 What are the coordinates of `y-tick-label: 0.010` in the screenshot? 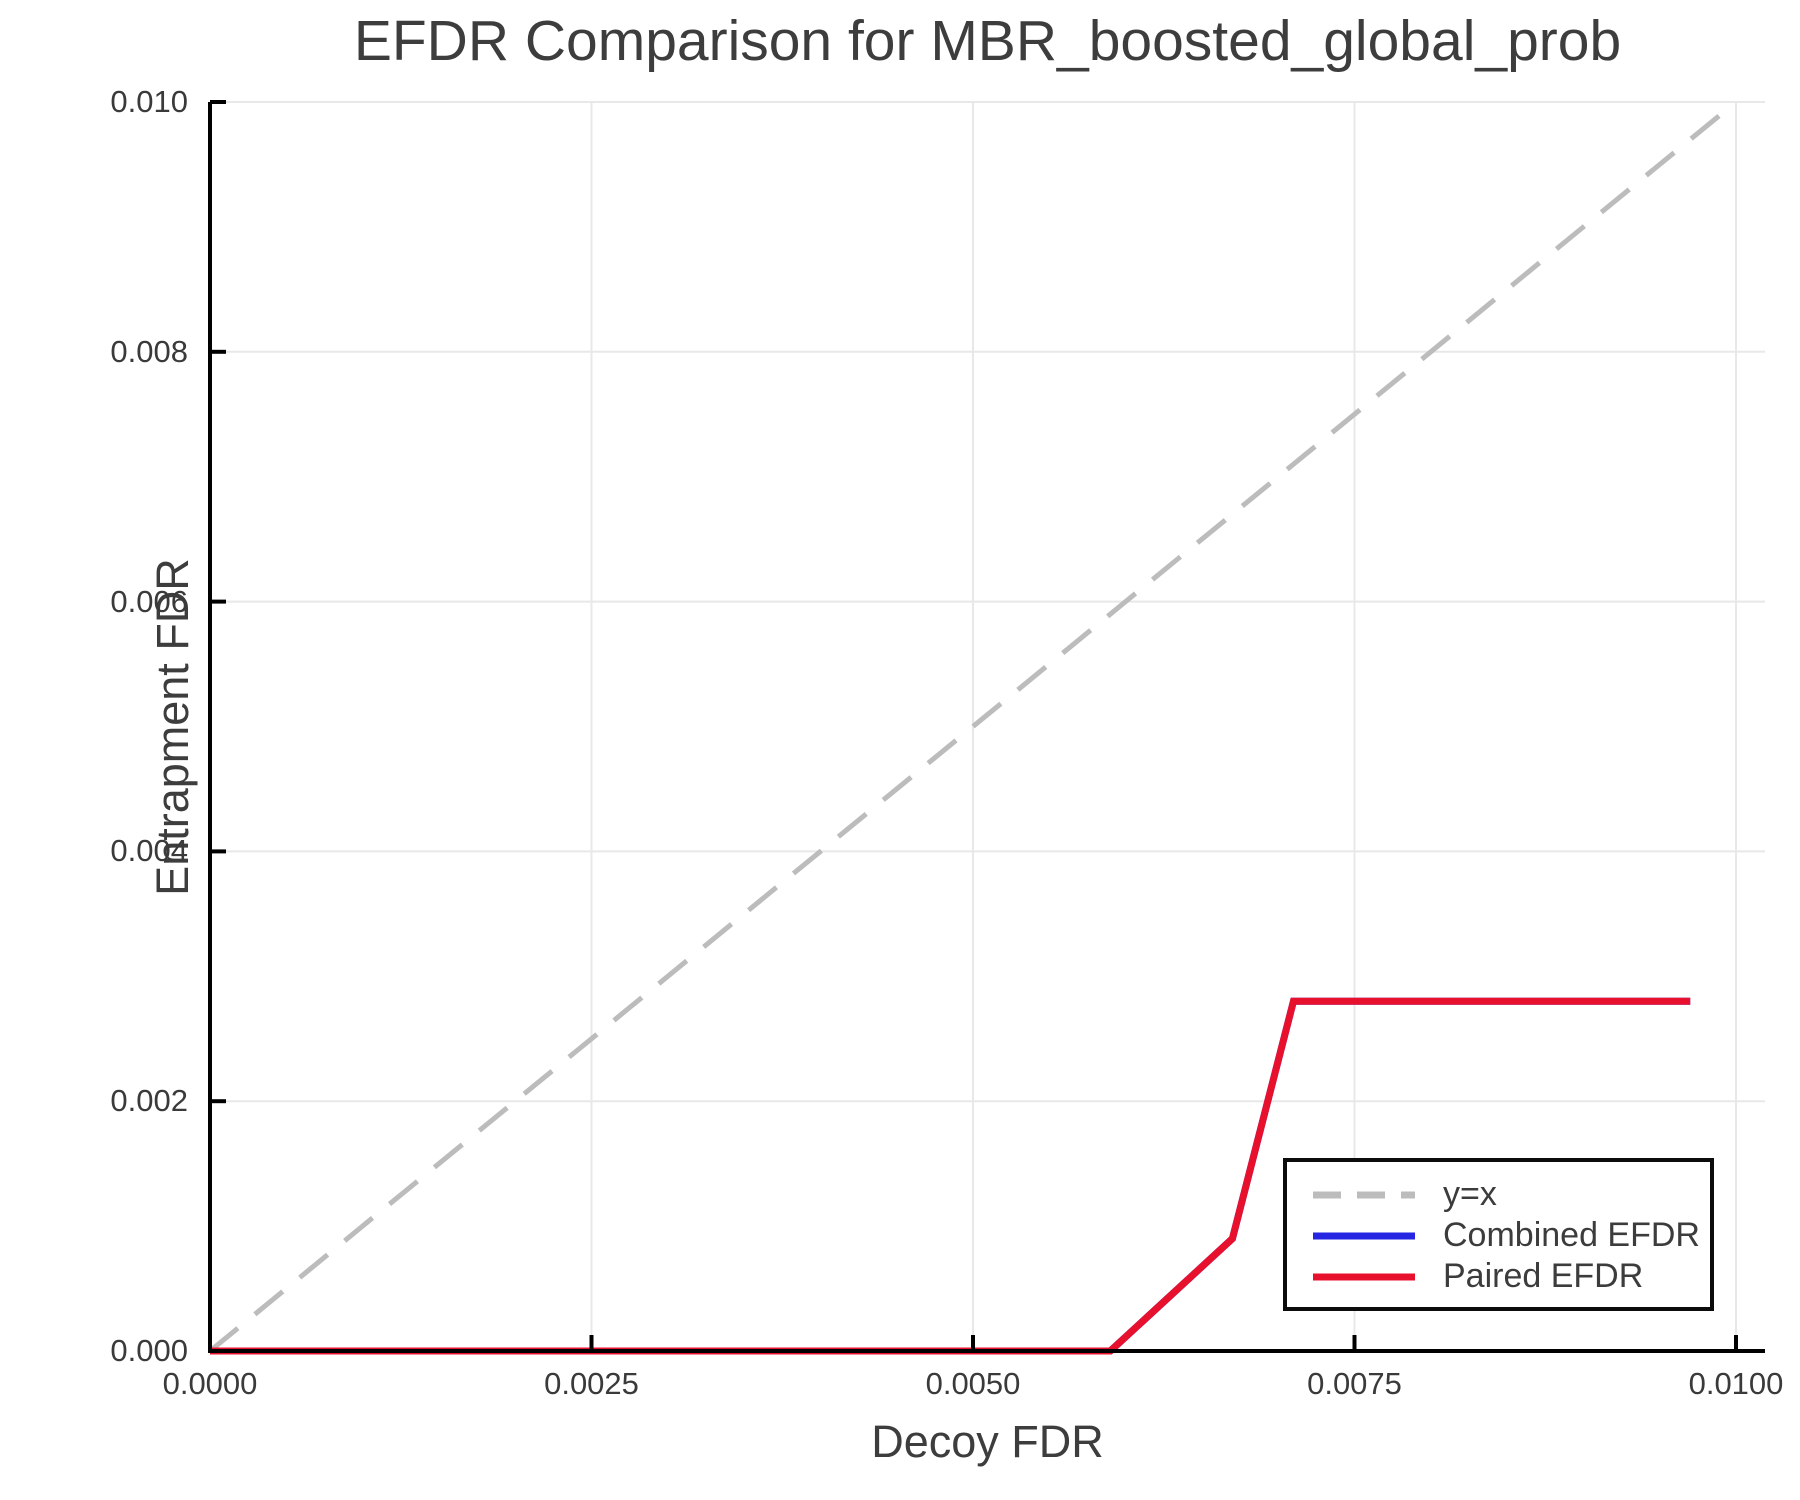 It's located at (149, 101).